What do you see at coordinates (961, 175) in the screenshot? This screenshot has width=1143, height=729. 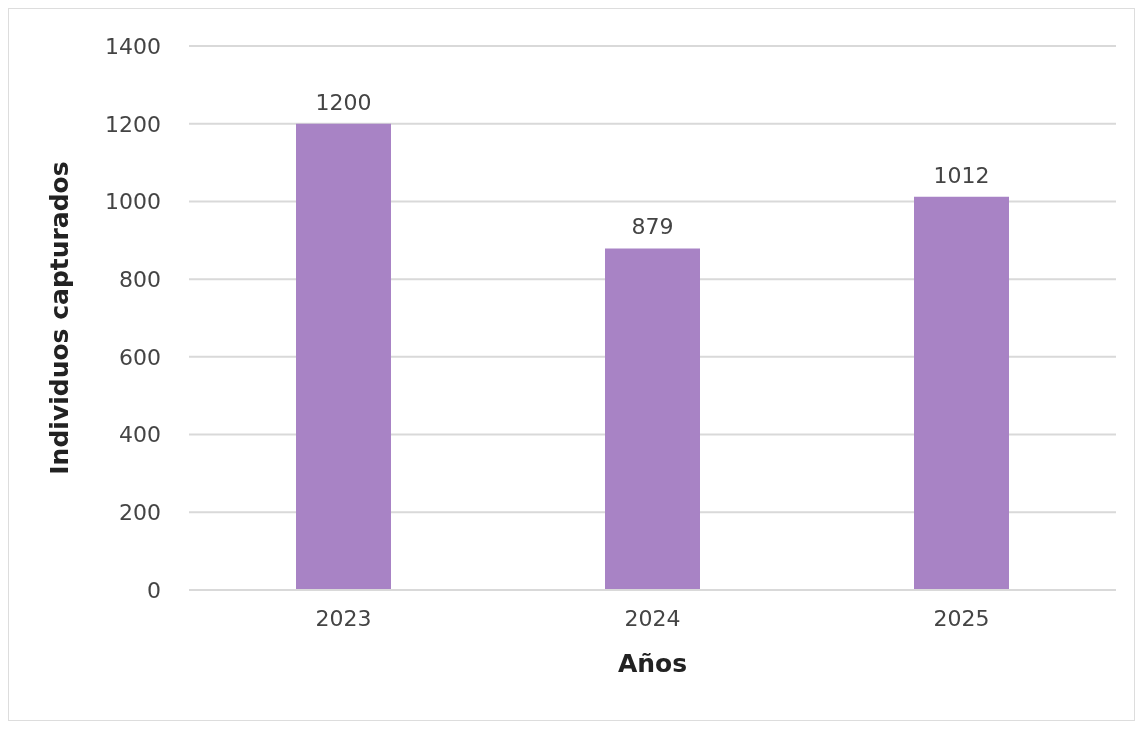 I see `data-label: 1012` at bounding box center [961, 175].